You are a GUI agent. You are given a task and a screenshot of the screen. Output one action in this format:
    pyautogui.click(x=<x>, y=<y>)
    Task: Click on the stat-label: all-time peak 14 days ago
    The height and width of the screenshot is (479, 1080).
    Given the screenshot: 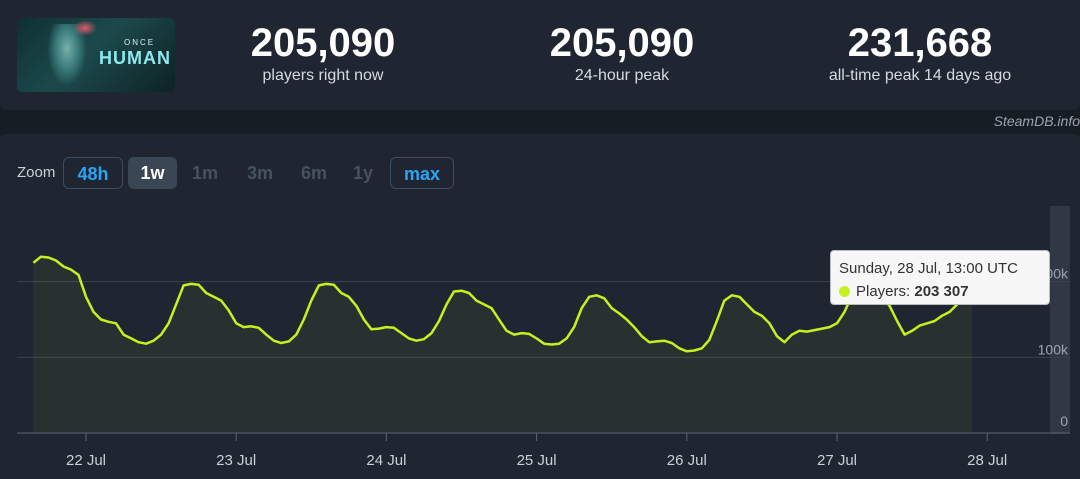 What is the action you would take?
    pyautogui.click(x=920, y=75)
    